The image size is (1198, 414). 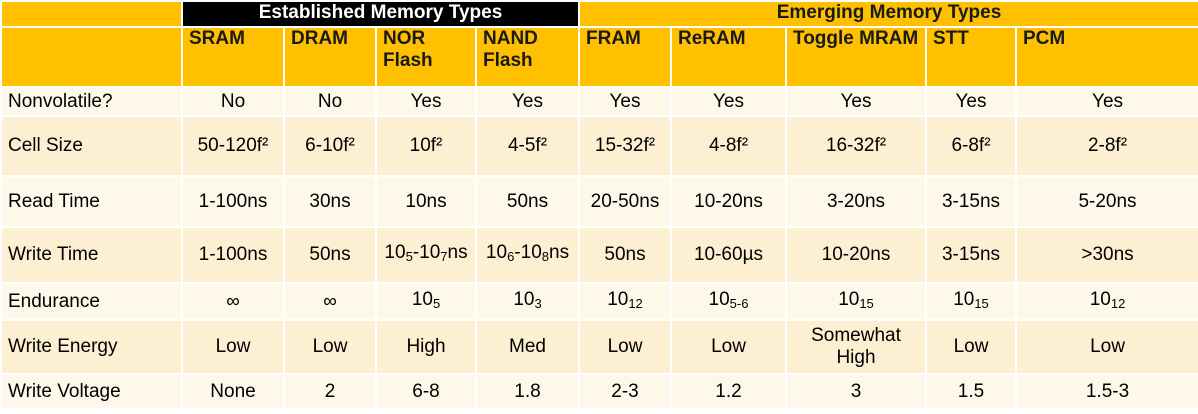 I want to click on table-cell: 1.8, so click(x=527, y=391).